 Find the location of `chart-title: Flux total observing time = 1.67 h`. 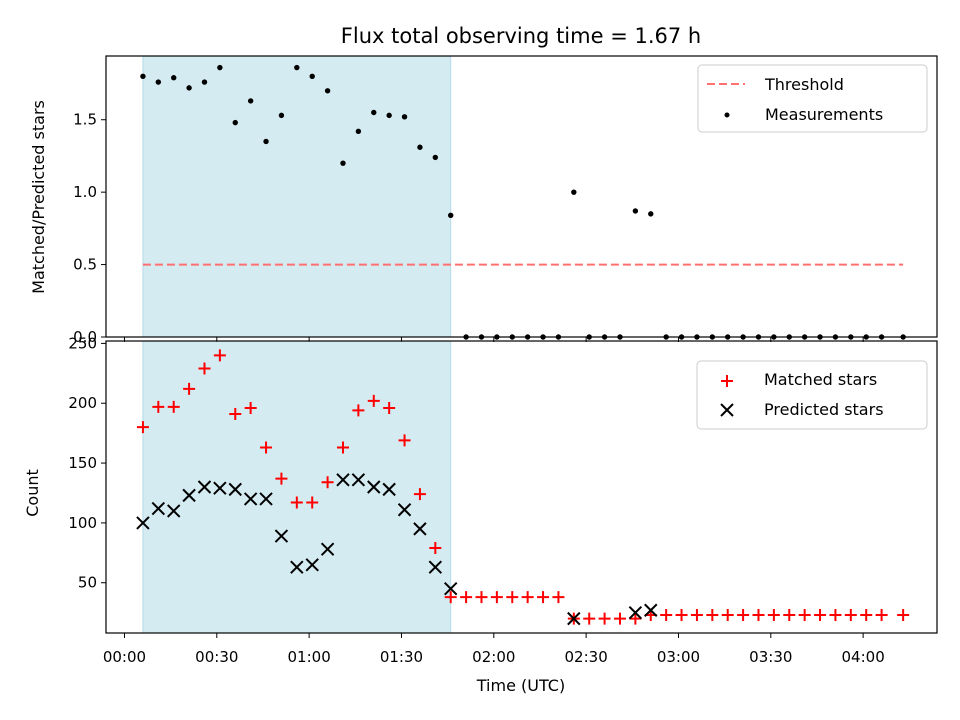

chart-title: Flux total observing time = 1.67 h is located at coordinates (521, 36).